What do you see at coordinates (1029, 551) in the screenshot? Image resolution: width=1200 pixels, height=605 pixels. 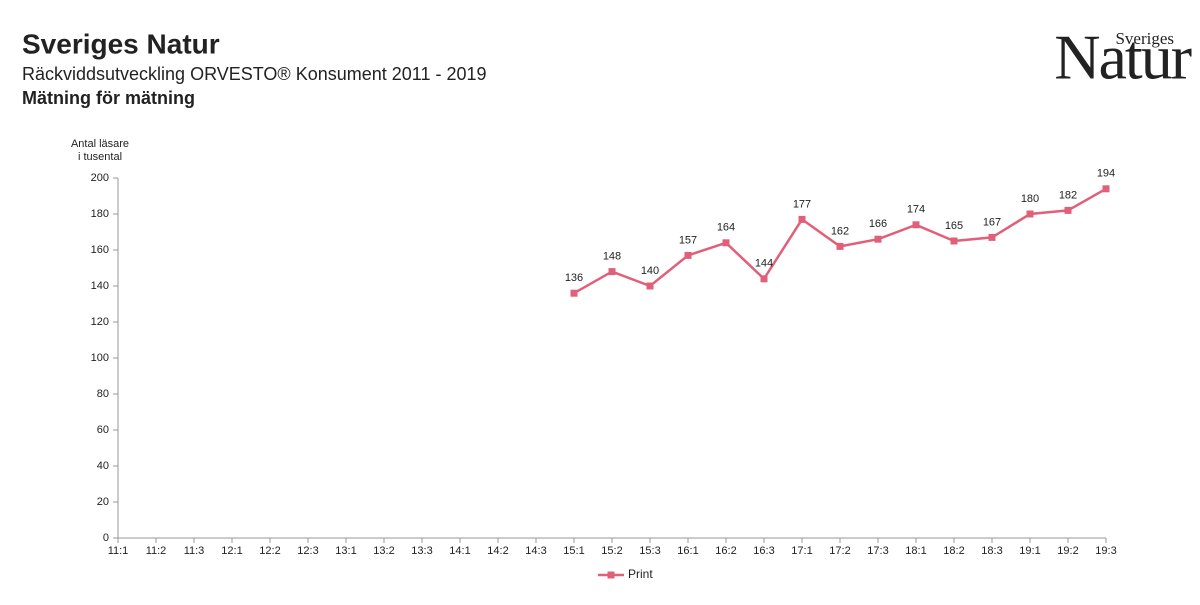 I see `x-tick-label: 19:1` at bounding box center [1029, 551].